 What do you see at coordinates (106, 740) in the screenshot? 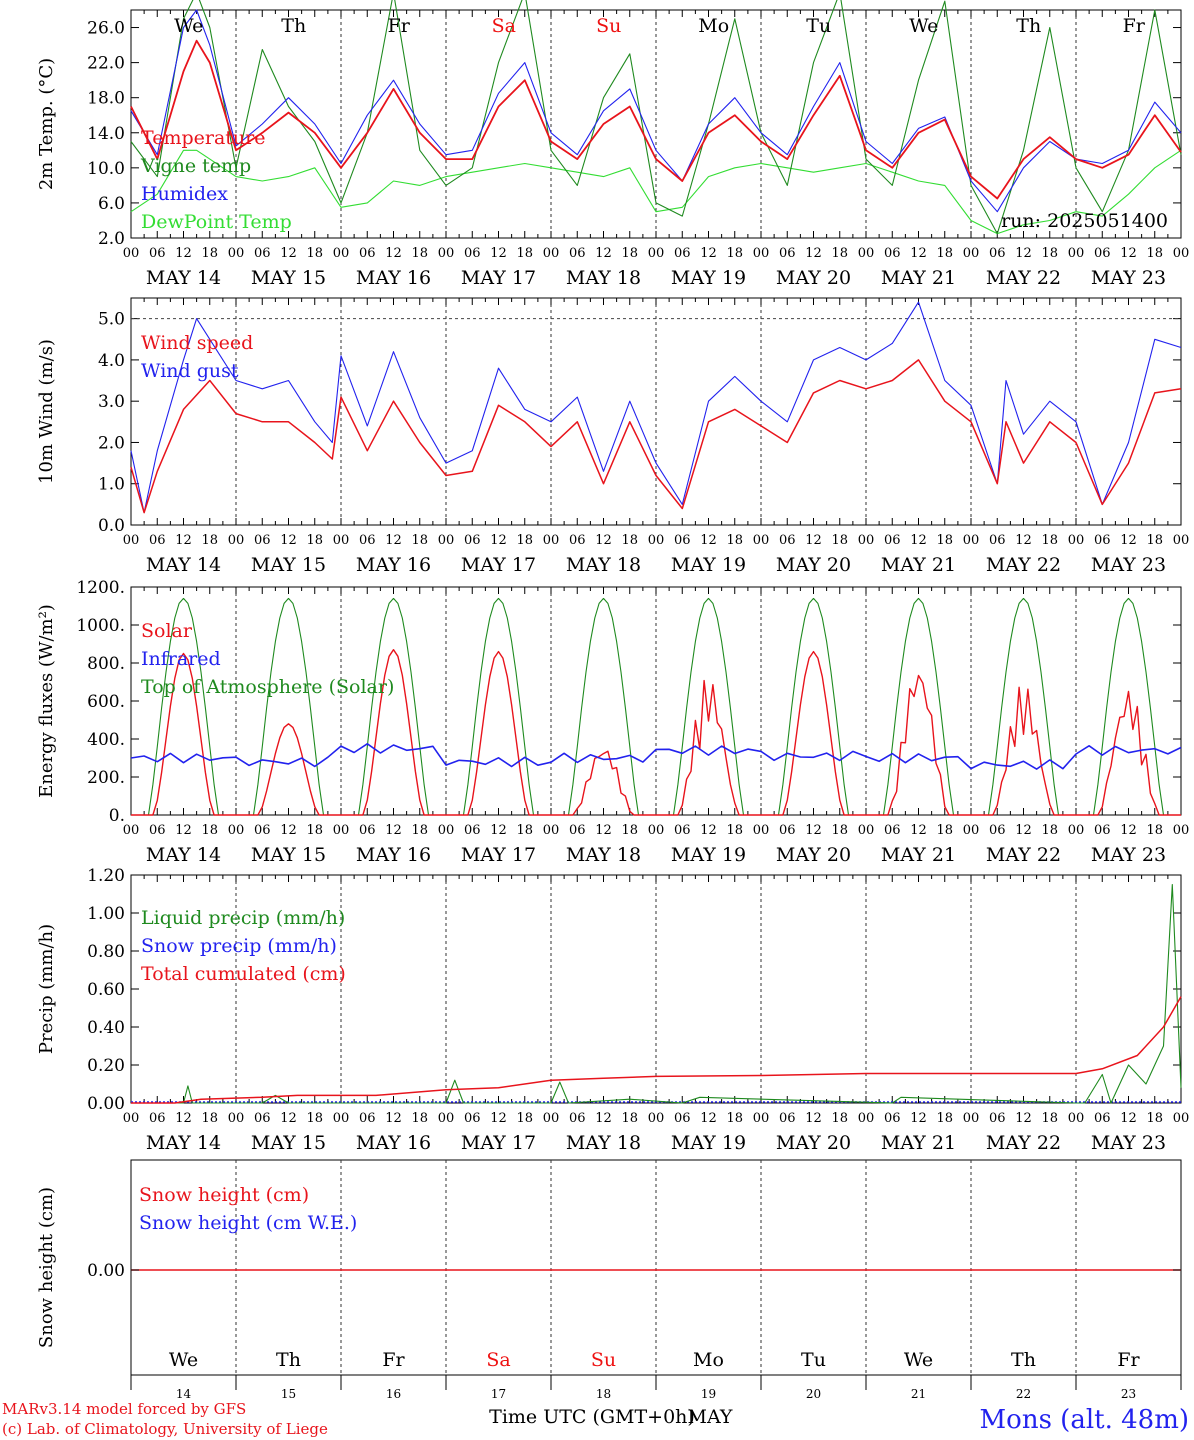
I see `y-tick-label: 400.` at bounding box center [106, 740].